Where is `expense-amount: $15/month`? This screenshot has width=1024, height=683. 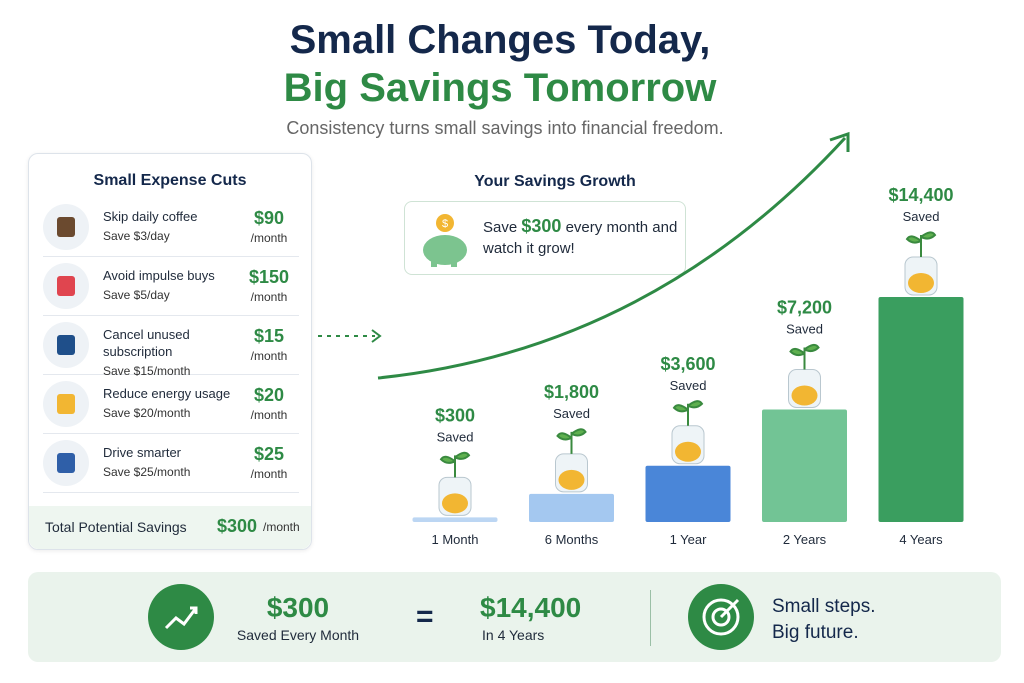 expense-amount: $15/month is located at coordinates (269, 345).